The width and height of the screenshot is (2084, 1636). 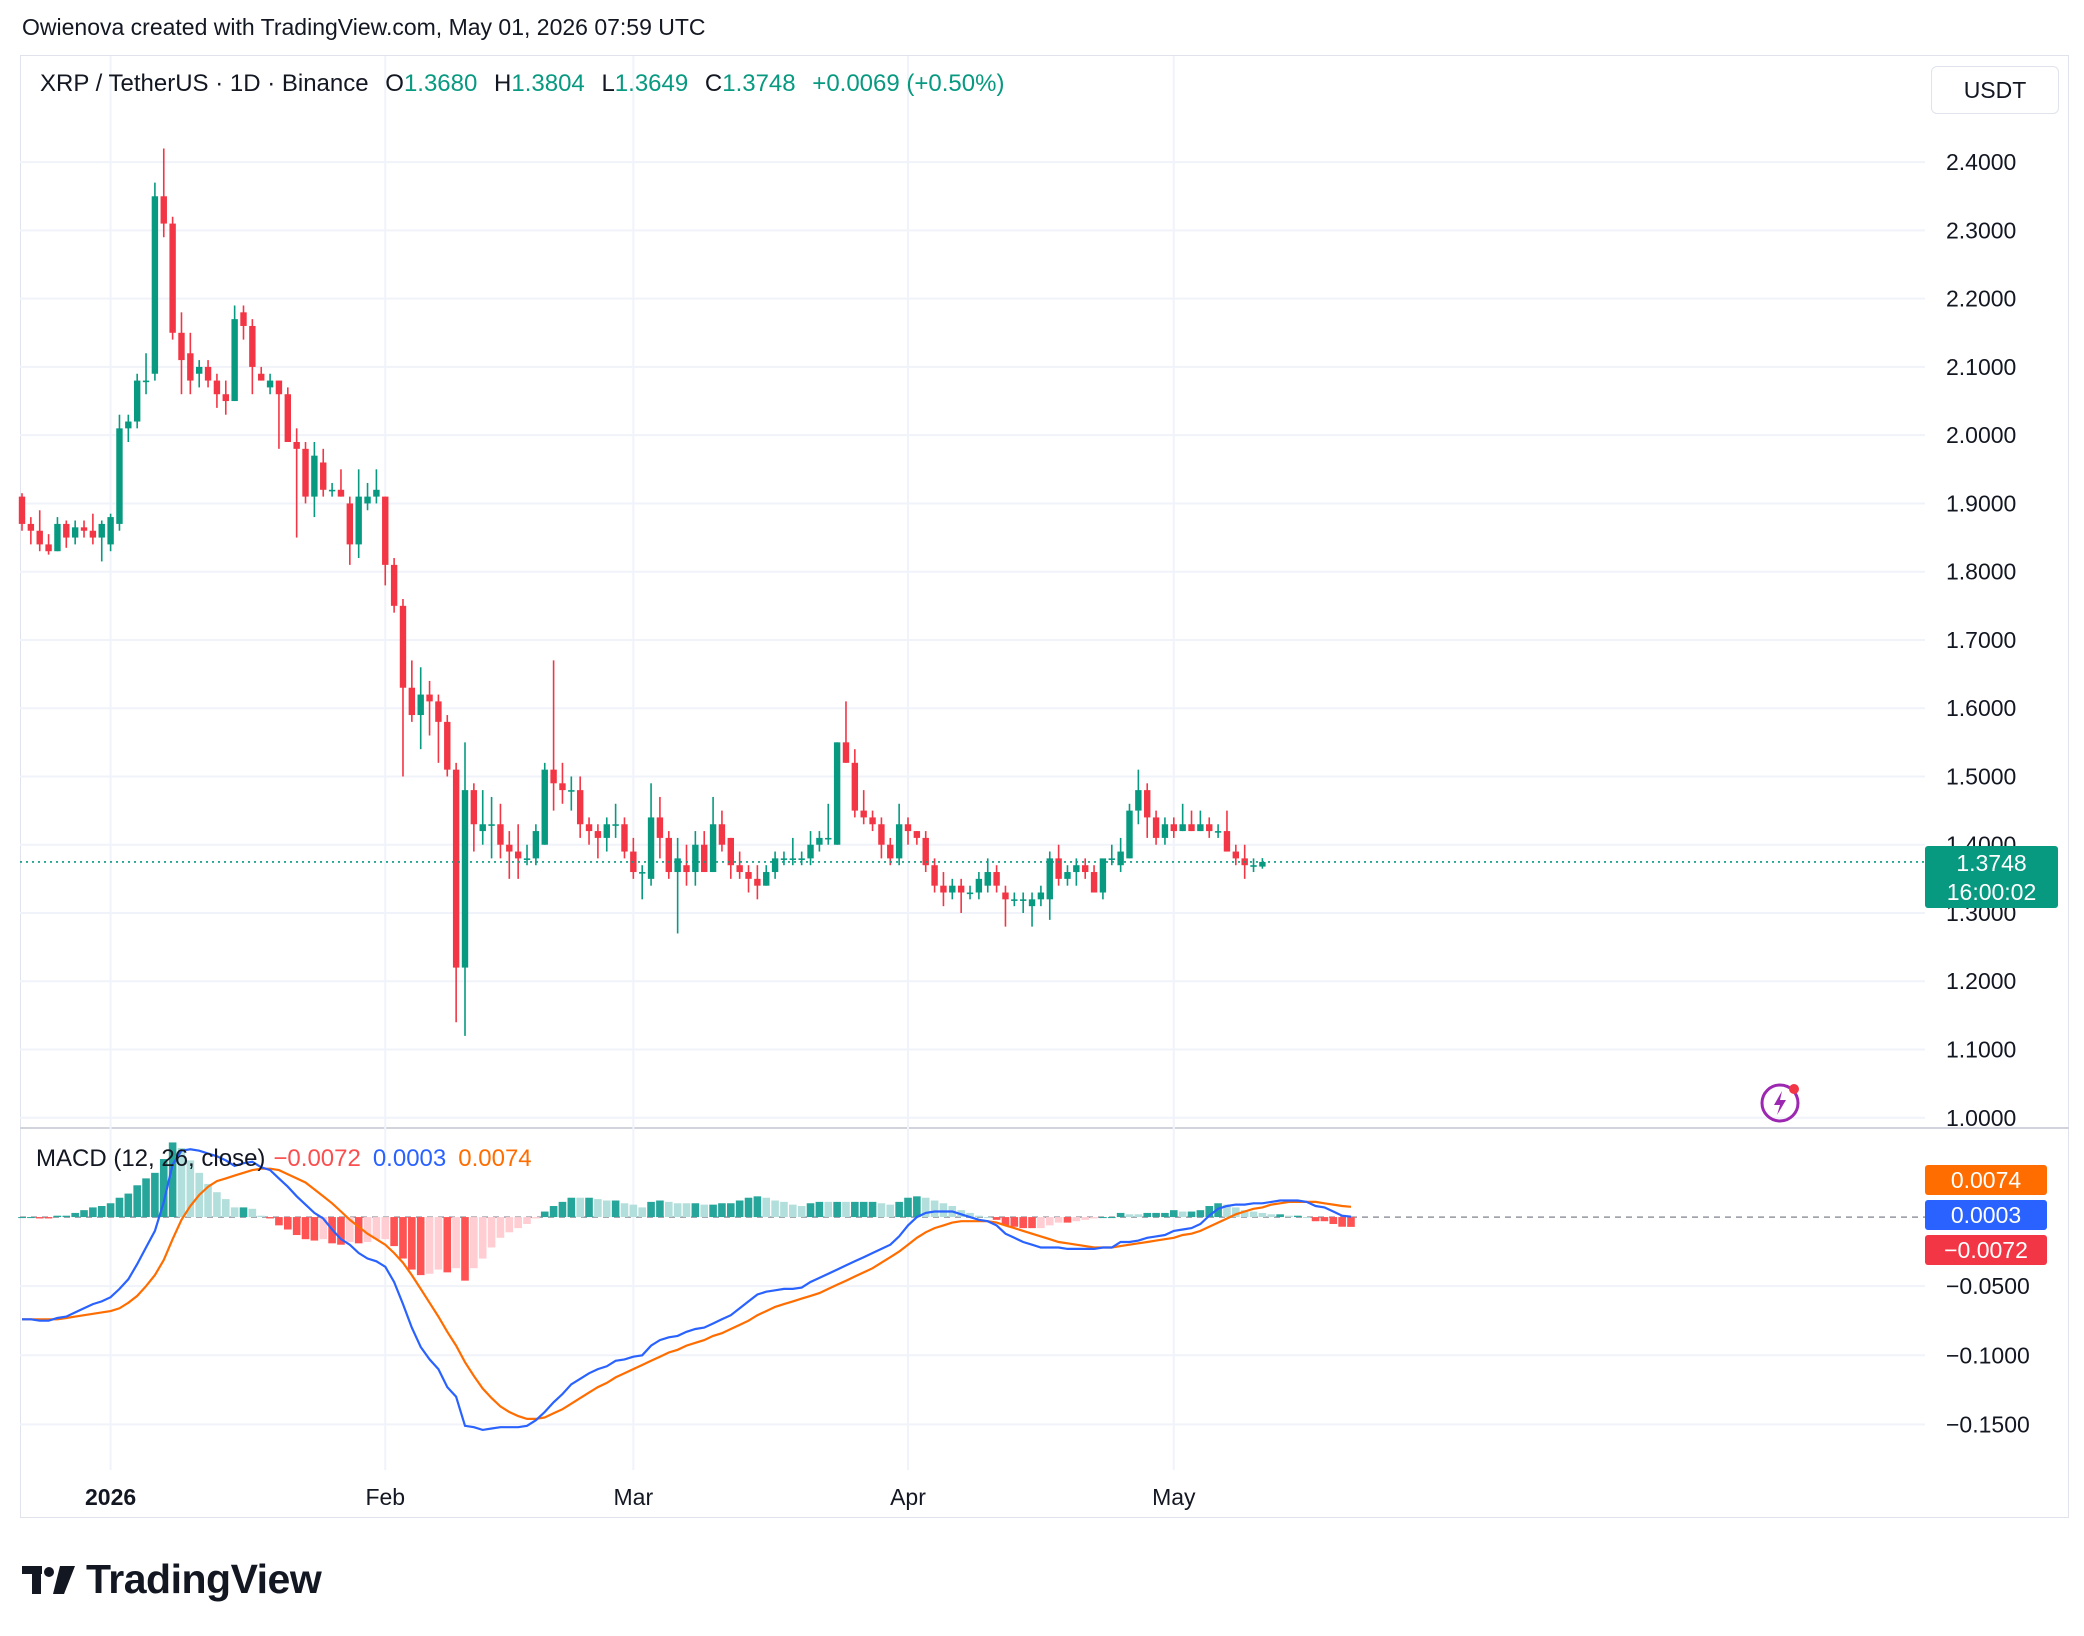 What do you see at coordinates (110, 1497) in the screenshot?
I see `x-tick-label: 2026` at bounding box center [110, 1497].